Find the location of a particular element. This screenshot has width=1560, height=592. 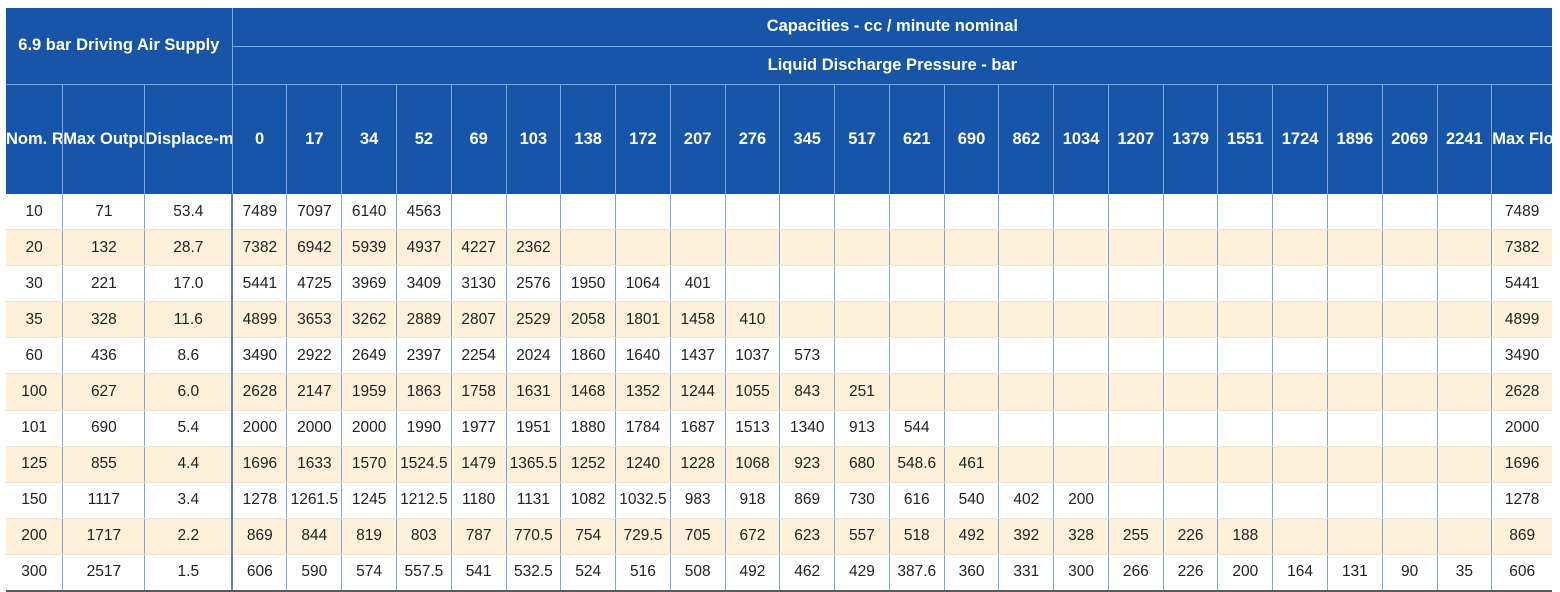

cell-capacity: 2649 is located at coordinates (369, 356).